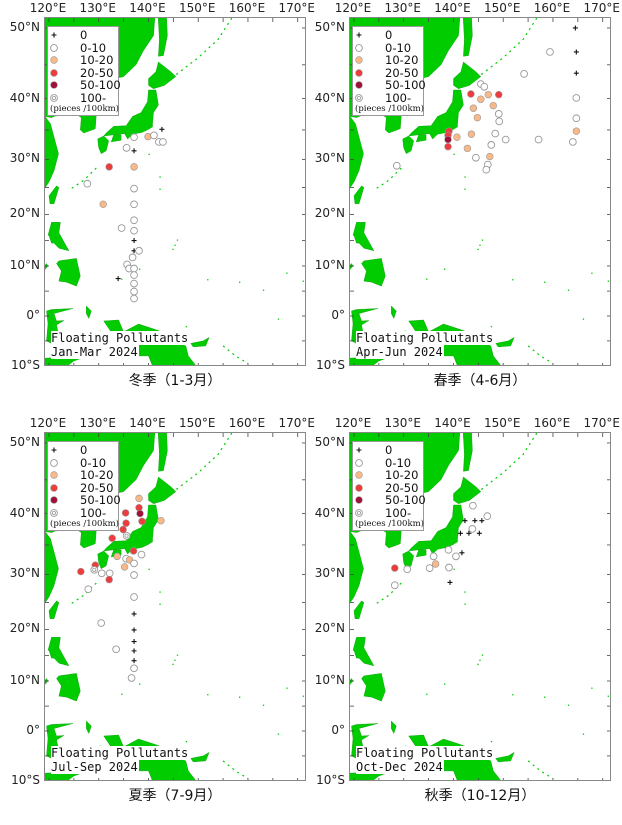  Describe the element at coordinates (54, 450) in the screenshot. I see `plus-icon` at that location.